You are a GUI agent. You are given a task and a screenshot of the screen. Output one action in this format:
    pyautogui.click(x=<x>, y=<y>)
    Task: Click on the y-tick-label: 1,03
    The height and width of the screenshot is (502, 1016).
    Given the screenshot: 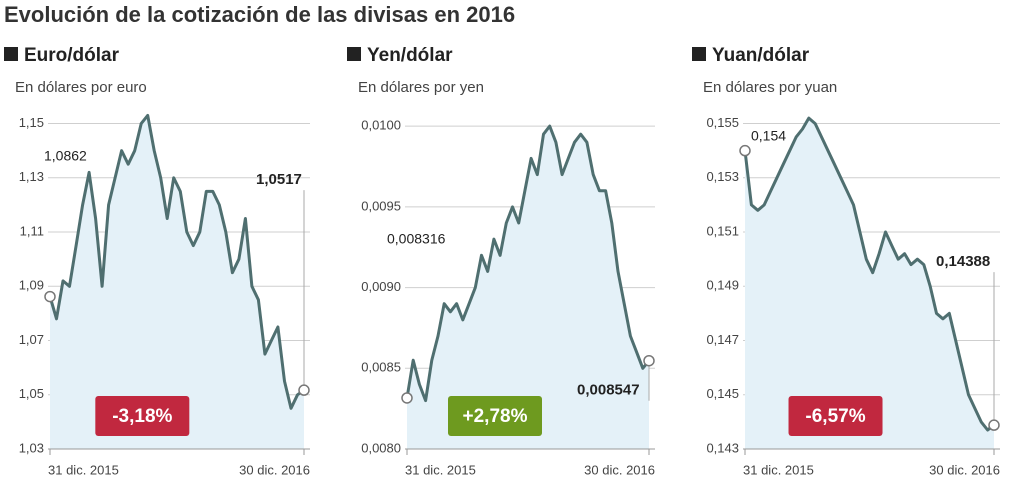 What is the action you would take?
    pyautogui.click(x=31, y=447)
    